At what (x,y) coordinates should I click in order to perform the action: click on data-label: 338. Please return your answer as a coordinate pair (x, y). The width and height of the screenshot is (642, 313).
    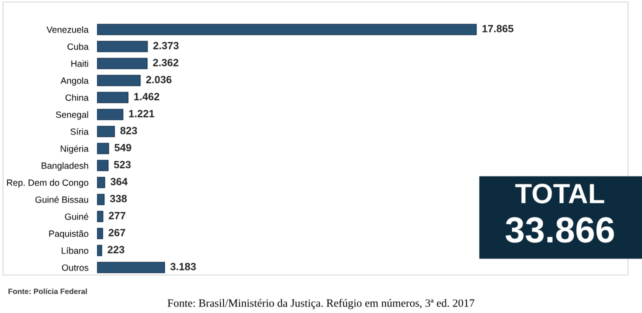
    Looking at the image, I should click on (118, 198).